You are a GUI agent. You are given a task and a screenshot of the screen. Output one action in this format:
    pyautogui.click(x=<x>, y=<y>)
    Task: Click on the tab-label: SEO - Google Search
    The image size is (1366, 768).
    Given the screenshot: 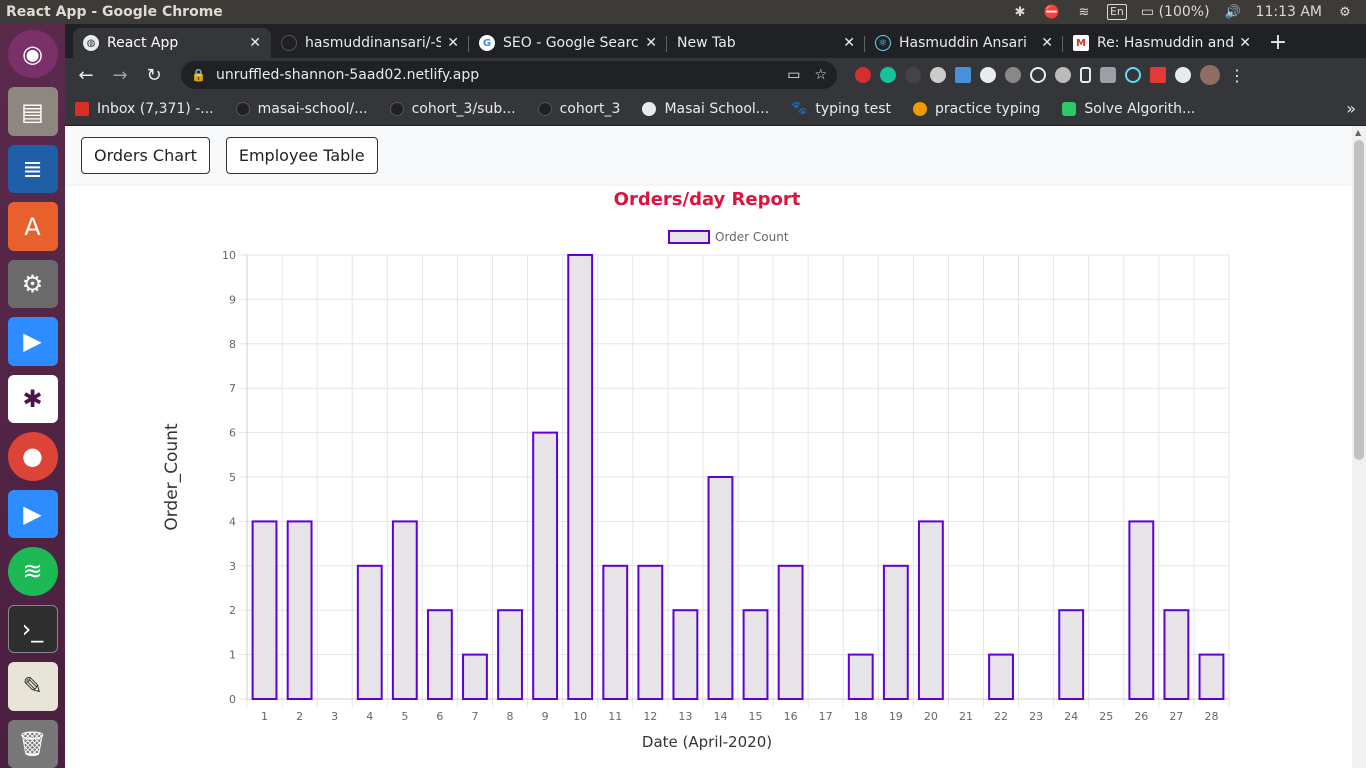 What is the action you would take?
    pyautogui.click(x=571, y=43)
    